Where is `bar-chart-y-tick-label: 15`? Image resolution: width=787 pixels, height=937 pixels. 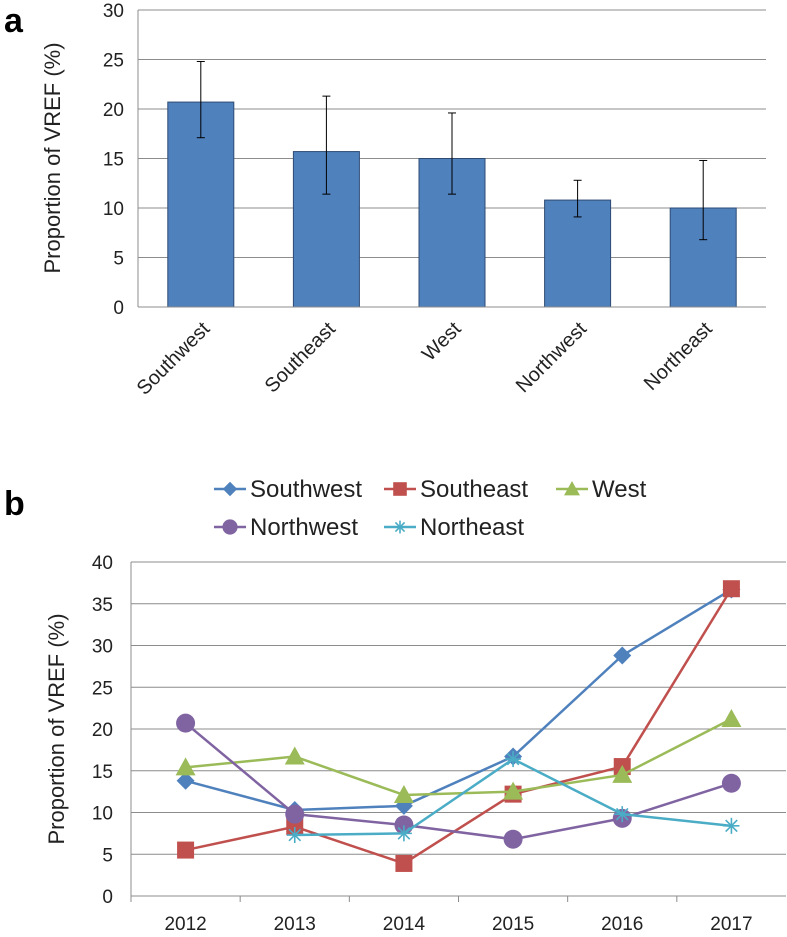
bar-chart-y-tick-label: 15 is located at coordinates (113, 160).